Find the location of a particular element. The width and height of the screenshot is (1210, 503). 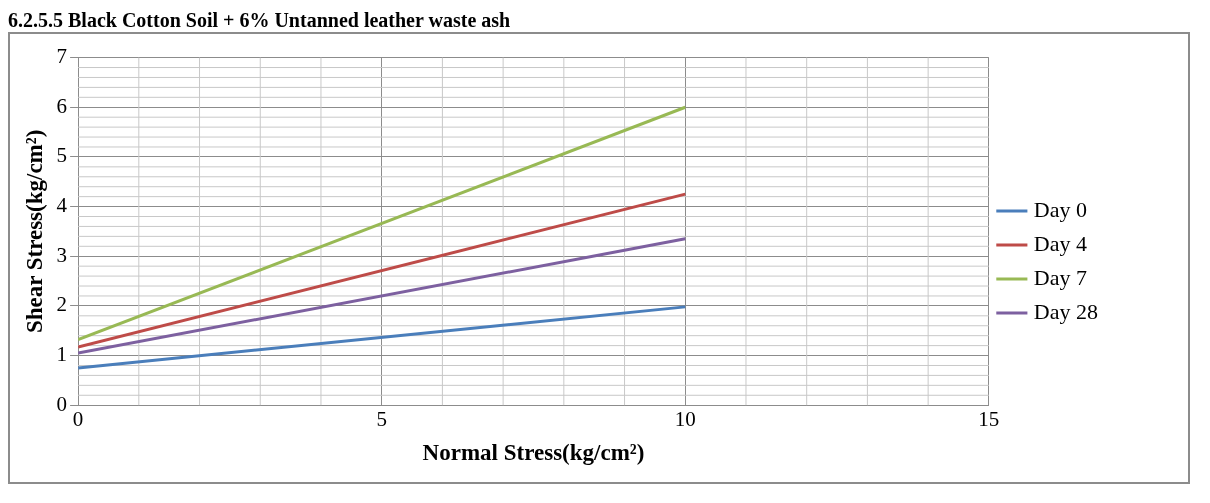

x-tick-label: 15 is located at coordinates (989, 419).